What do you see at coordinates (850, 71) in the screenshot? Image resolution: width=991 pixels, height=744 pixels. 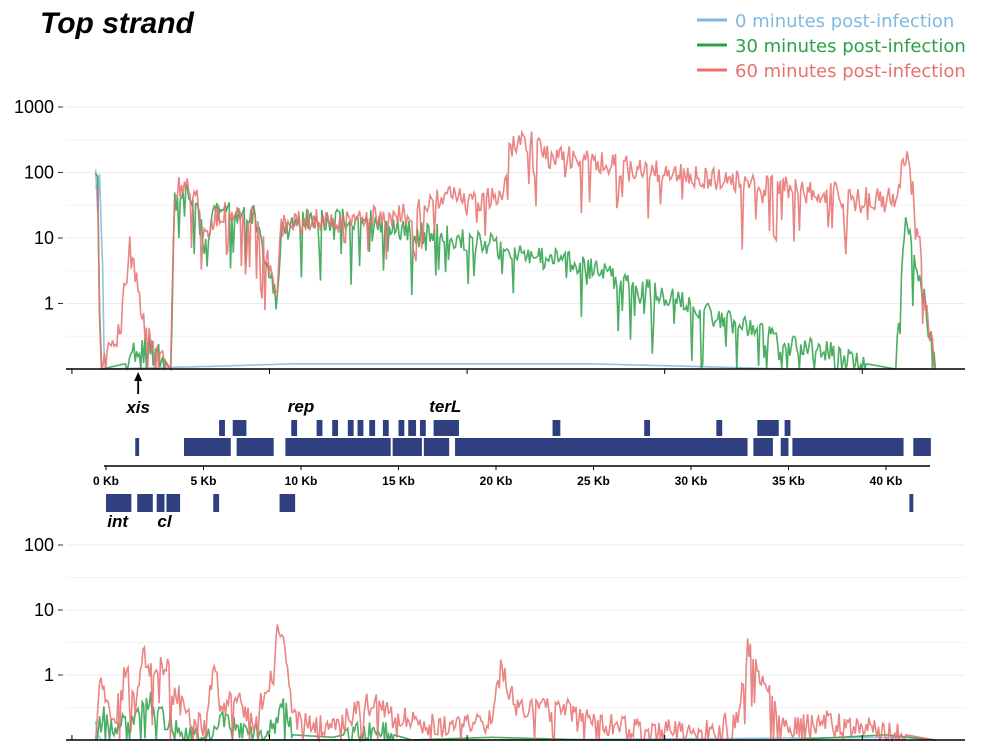 I see `legend-label-60min: 60 minutes post-infection` at bounding box center [850, 71].